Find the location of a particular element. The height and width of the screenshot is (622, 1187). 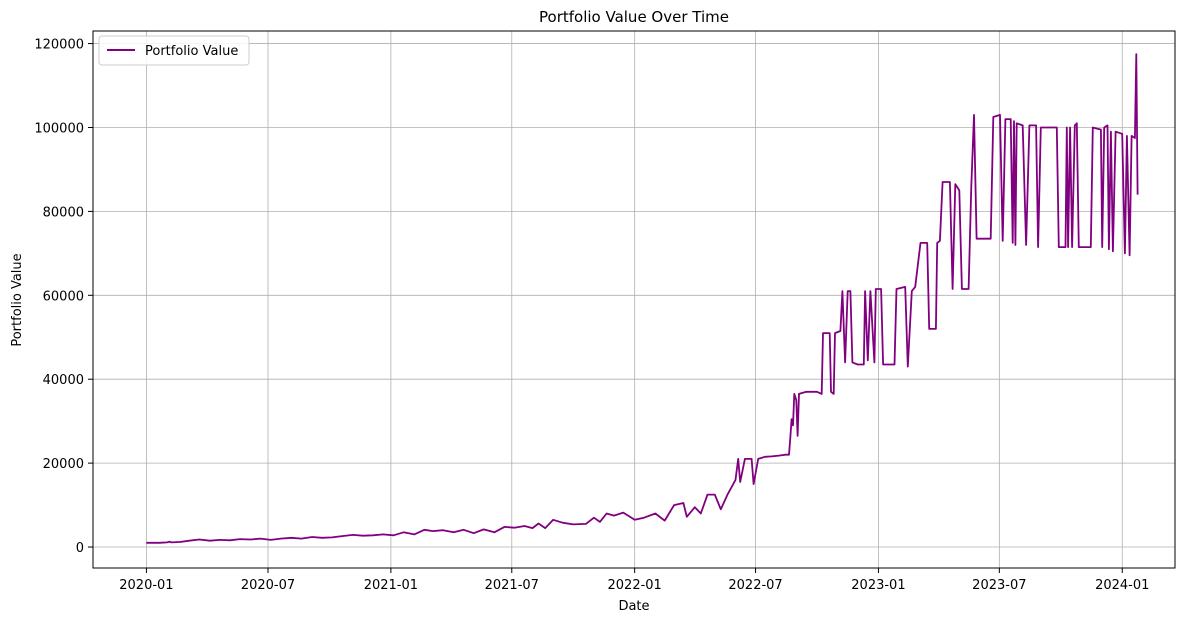

x-tick-label: 2023-01 is located at coordinates (878, 585).